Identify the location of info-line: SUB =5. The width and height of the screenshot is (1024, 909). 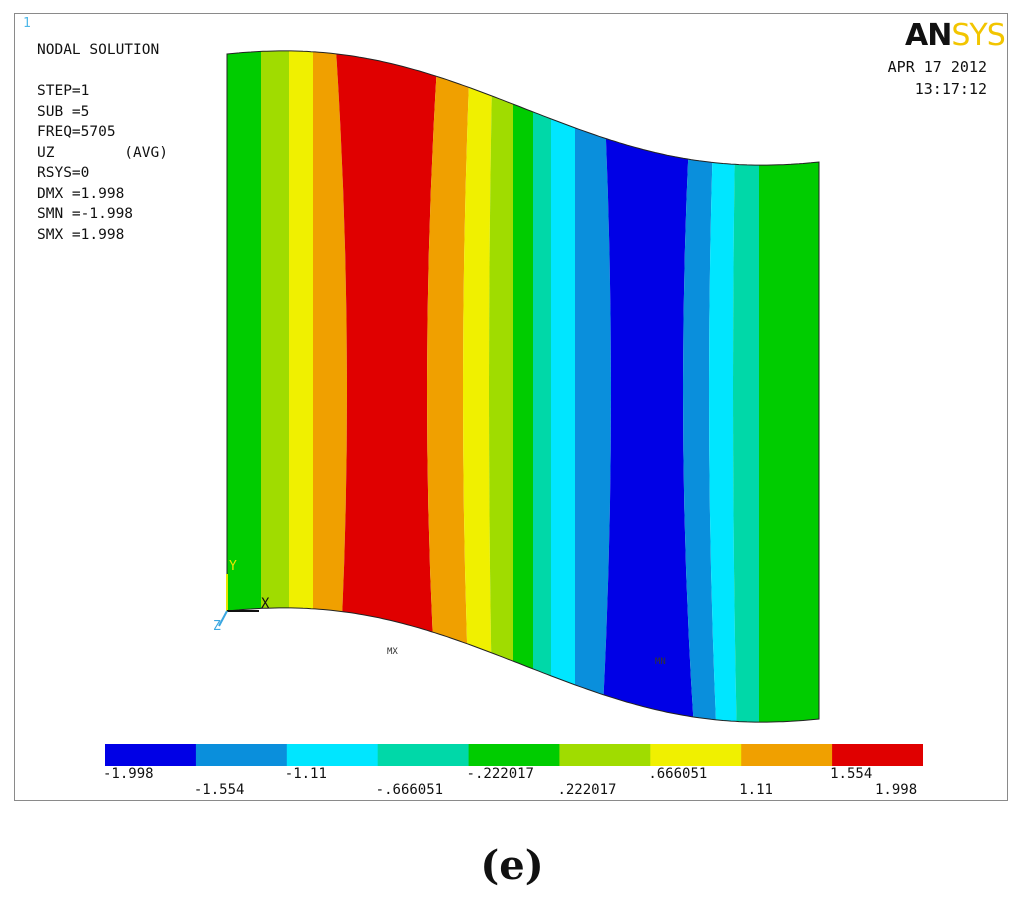
(63, 111).